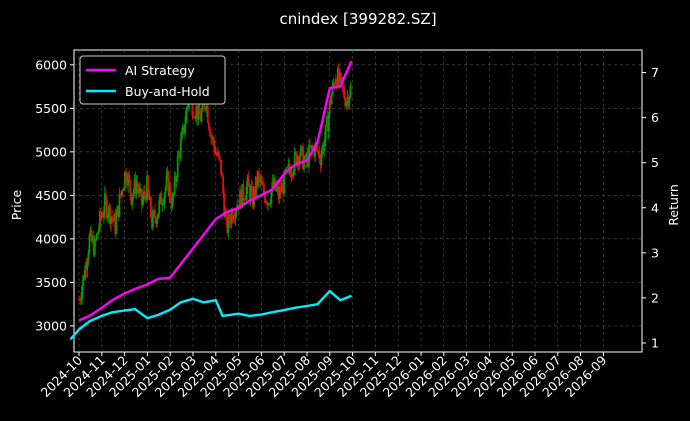  I want to click on y-right-axis-ticks: 1 2 3 4 5 6 7, so click(650, 207).